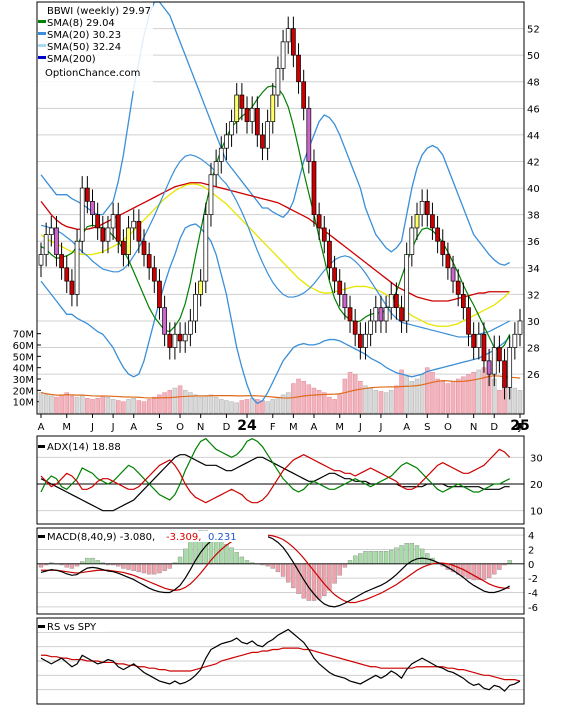 The image size is (566, 706). Describe the element at coordinates (153, 536) in the screenshot. I see `macd-label-bg` at that location.